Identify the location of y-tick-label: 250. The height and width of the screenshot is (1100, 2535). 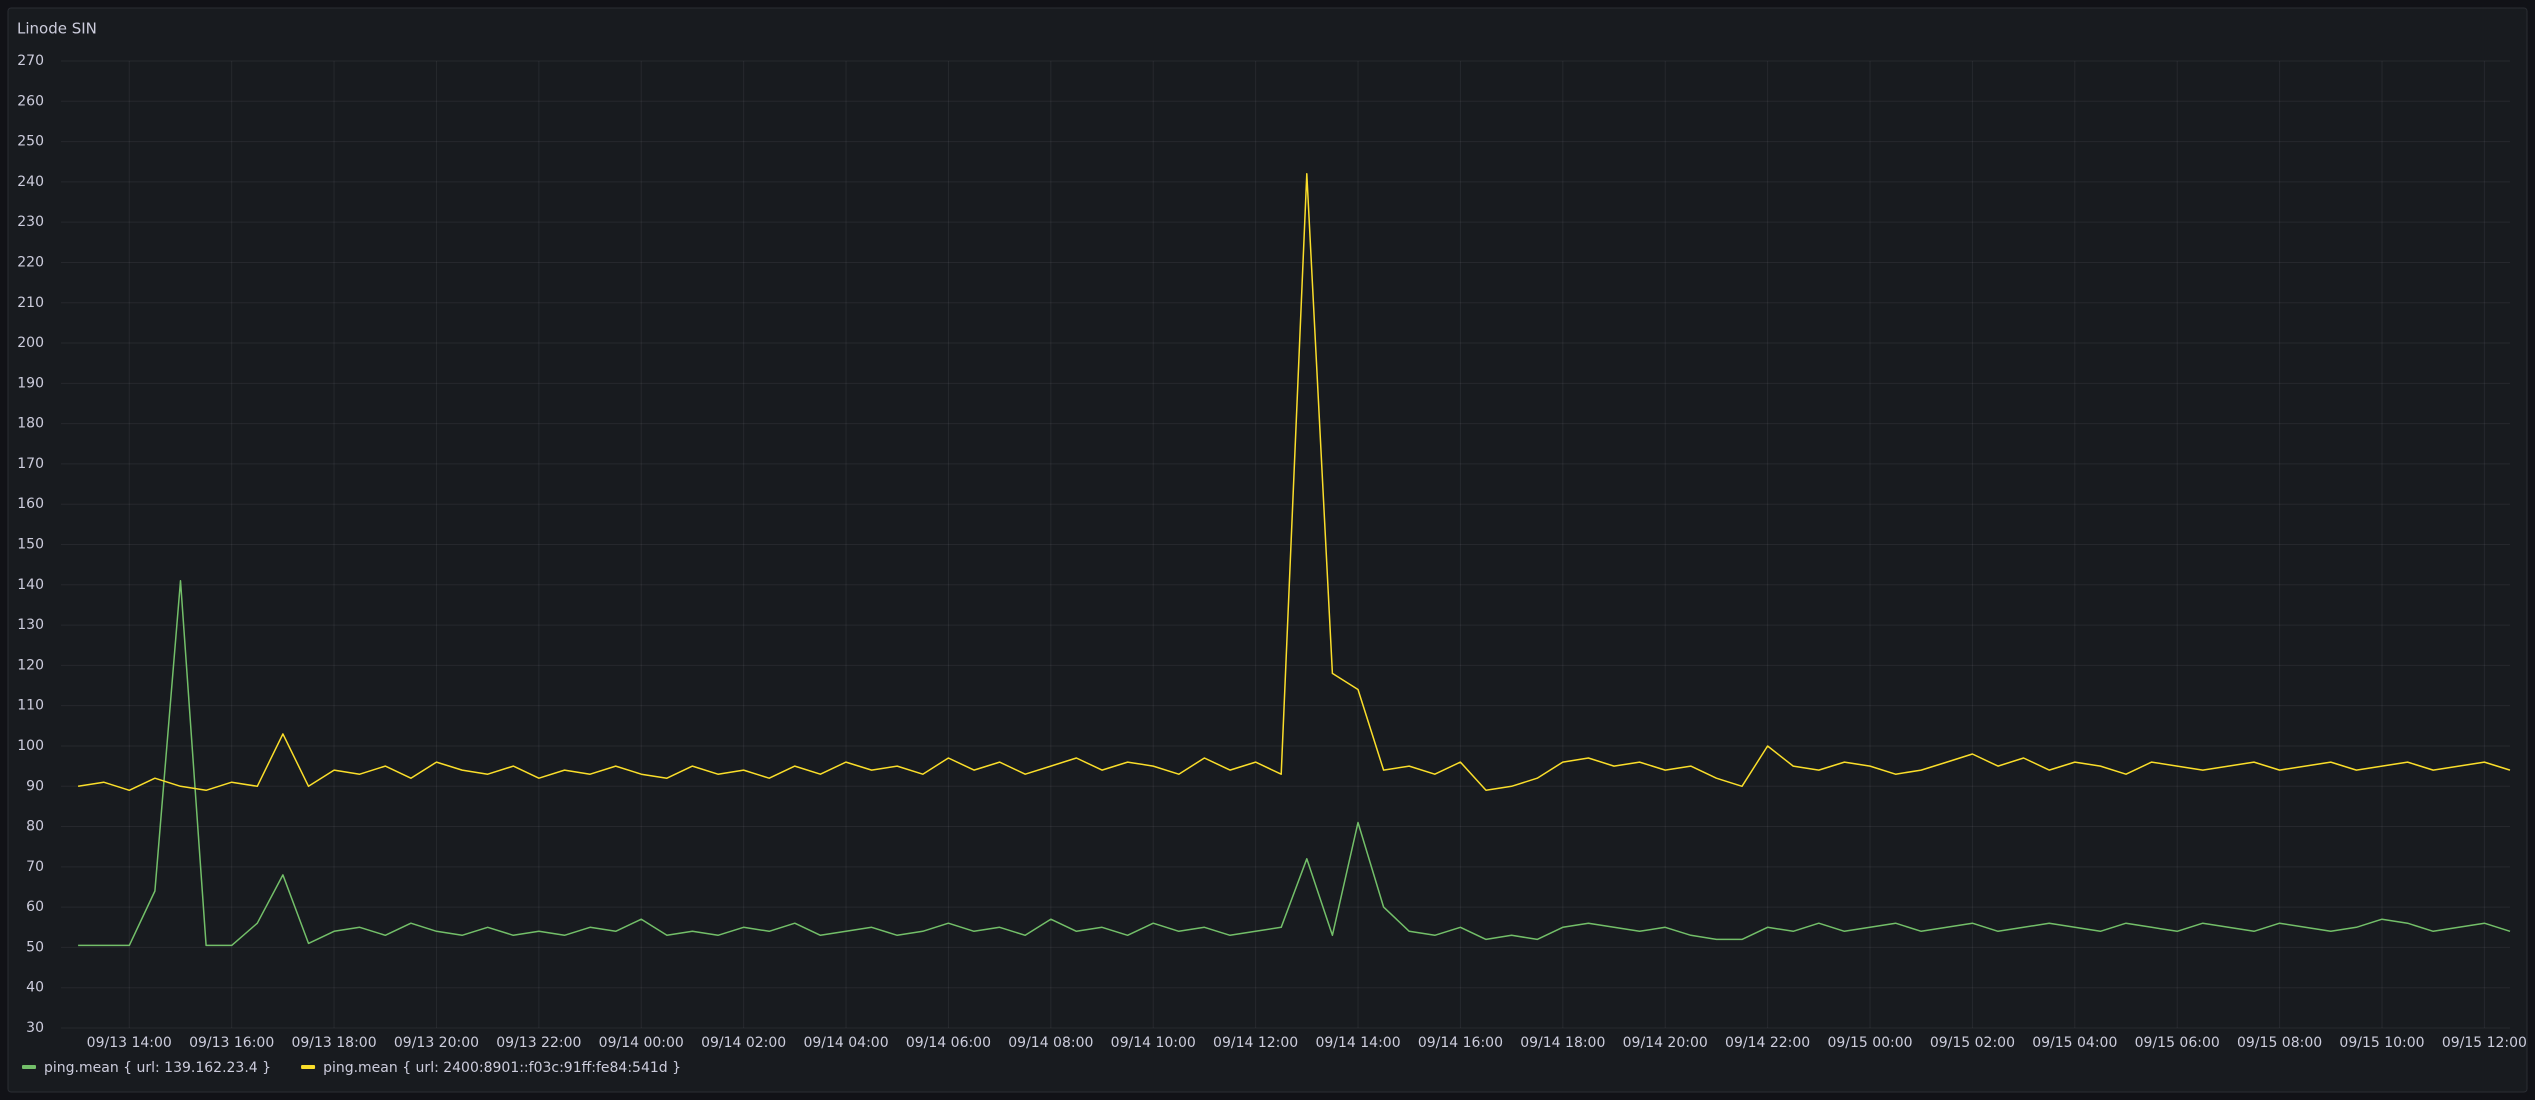
(30, 142).